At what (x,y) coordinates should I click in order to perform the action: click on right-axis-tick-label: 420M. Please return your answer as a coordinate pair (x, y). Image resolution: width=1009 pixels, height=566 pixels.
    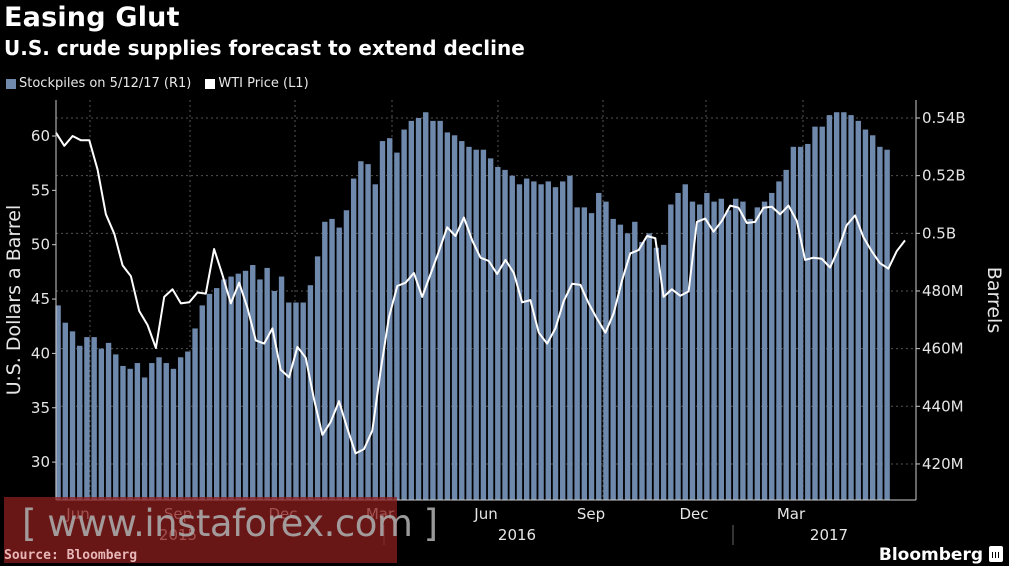
    Looking at the image, I should click on (943, 464).